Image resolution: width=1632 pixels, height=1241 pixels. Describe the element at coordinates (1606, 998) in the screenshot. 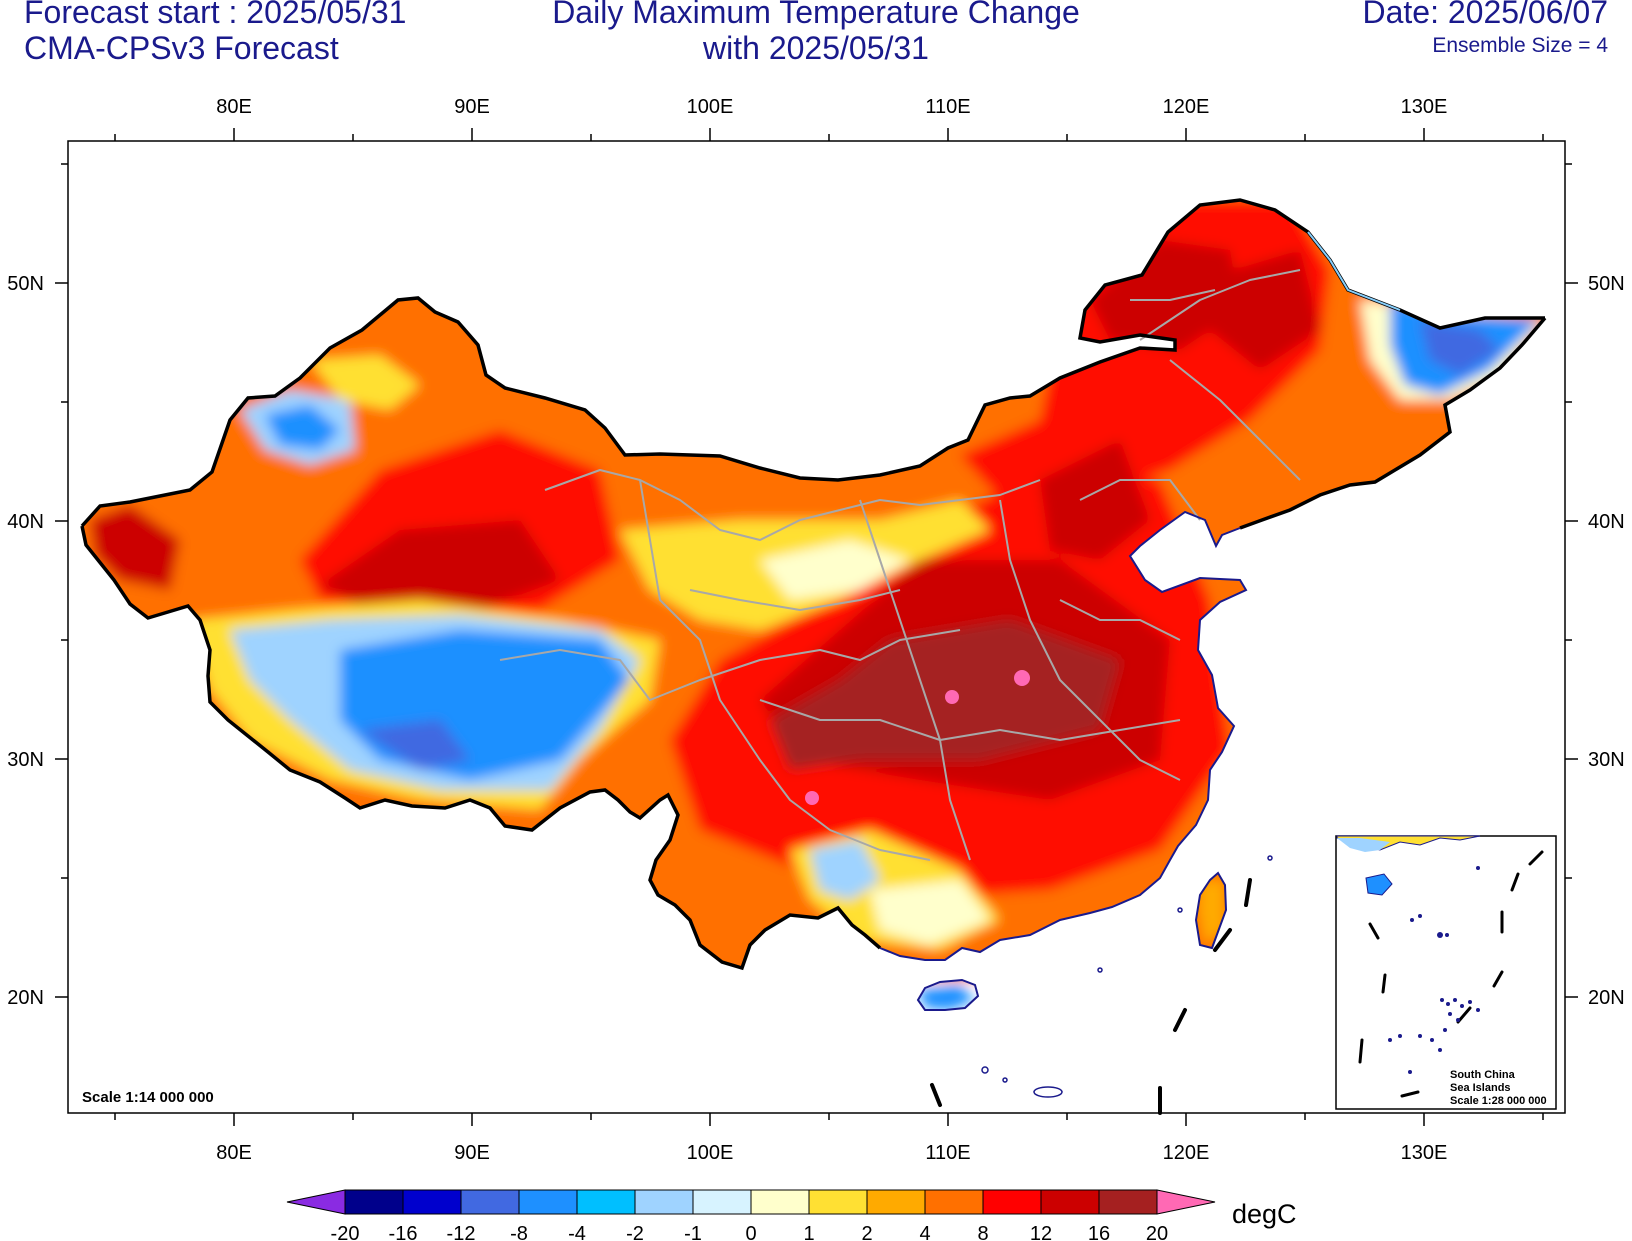

I see `lat-label-right-20n: 20N` at that location.